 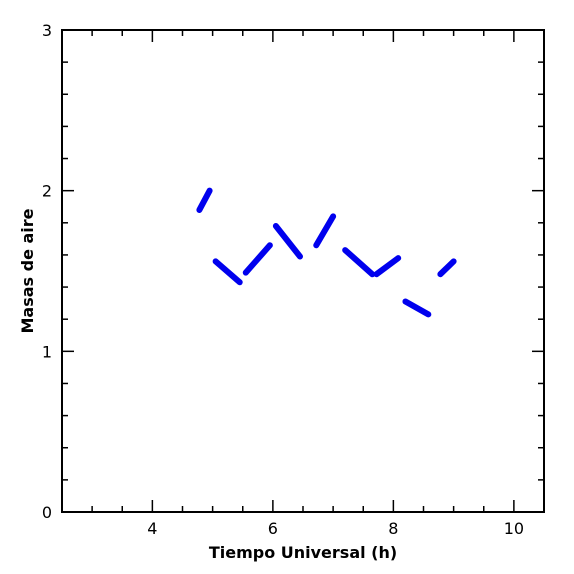 What do you see at coordinates (47, 30) in the screenshot?
I see `y-tick-label: 3` at bounding box center [47, 30].